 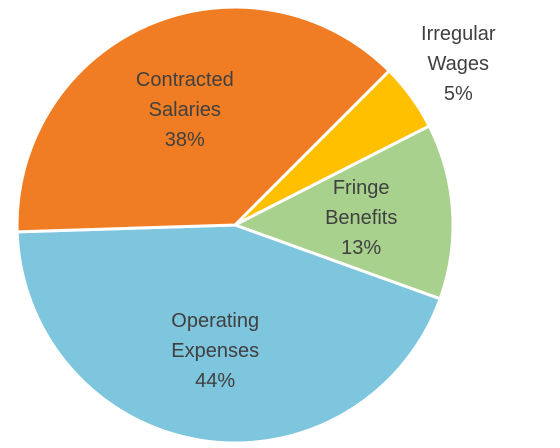 I want to click on pie-label-fringe-benefits: Fringe Benefits 13%, so click(x=361, y=218).